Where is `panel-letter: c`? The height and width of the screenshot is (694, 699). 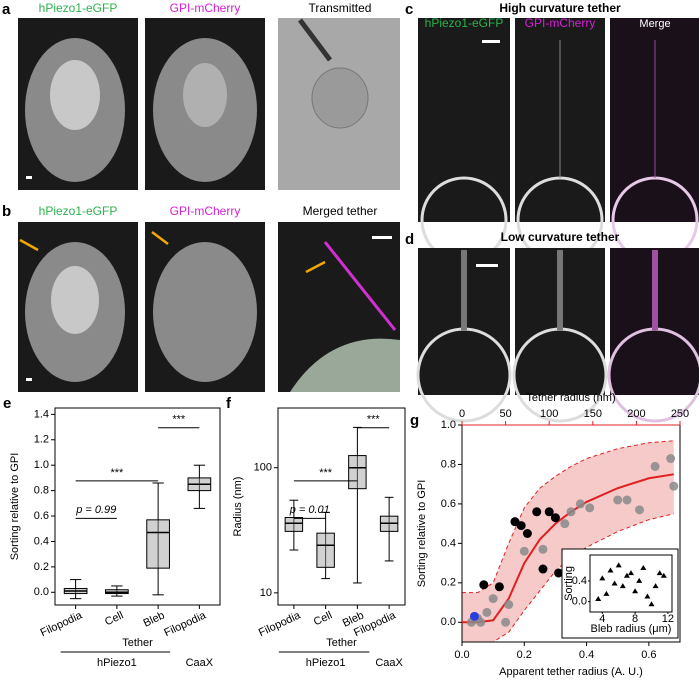
panel-letter: c is located at coordinates (409, 9).